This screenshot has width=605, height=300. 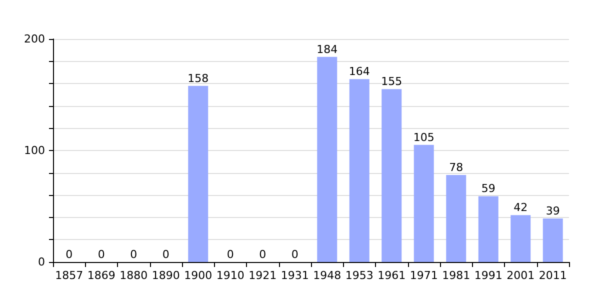 I want to click on x-tick-label: 1953, so click(x=359, y=275).